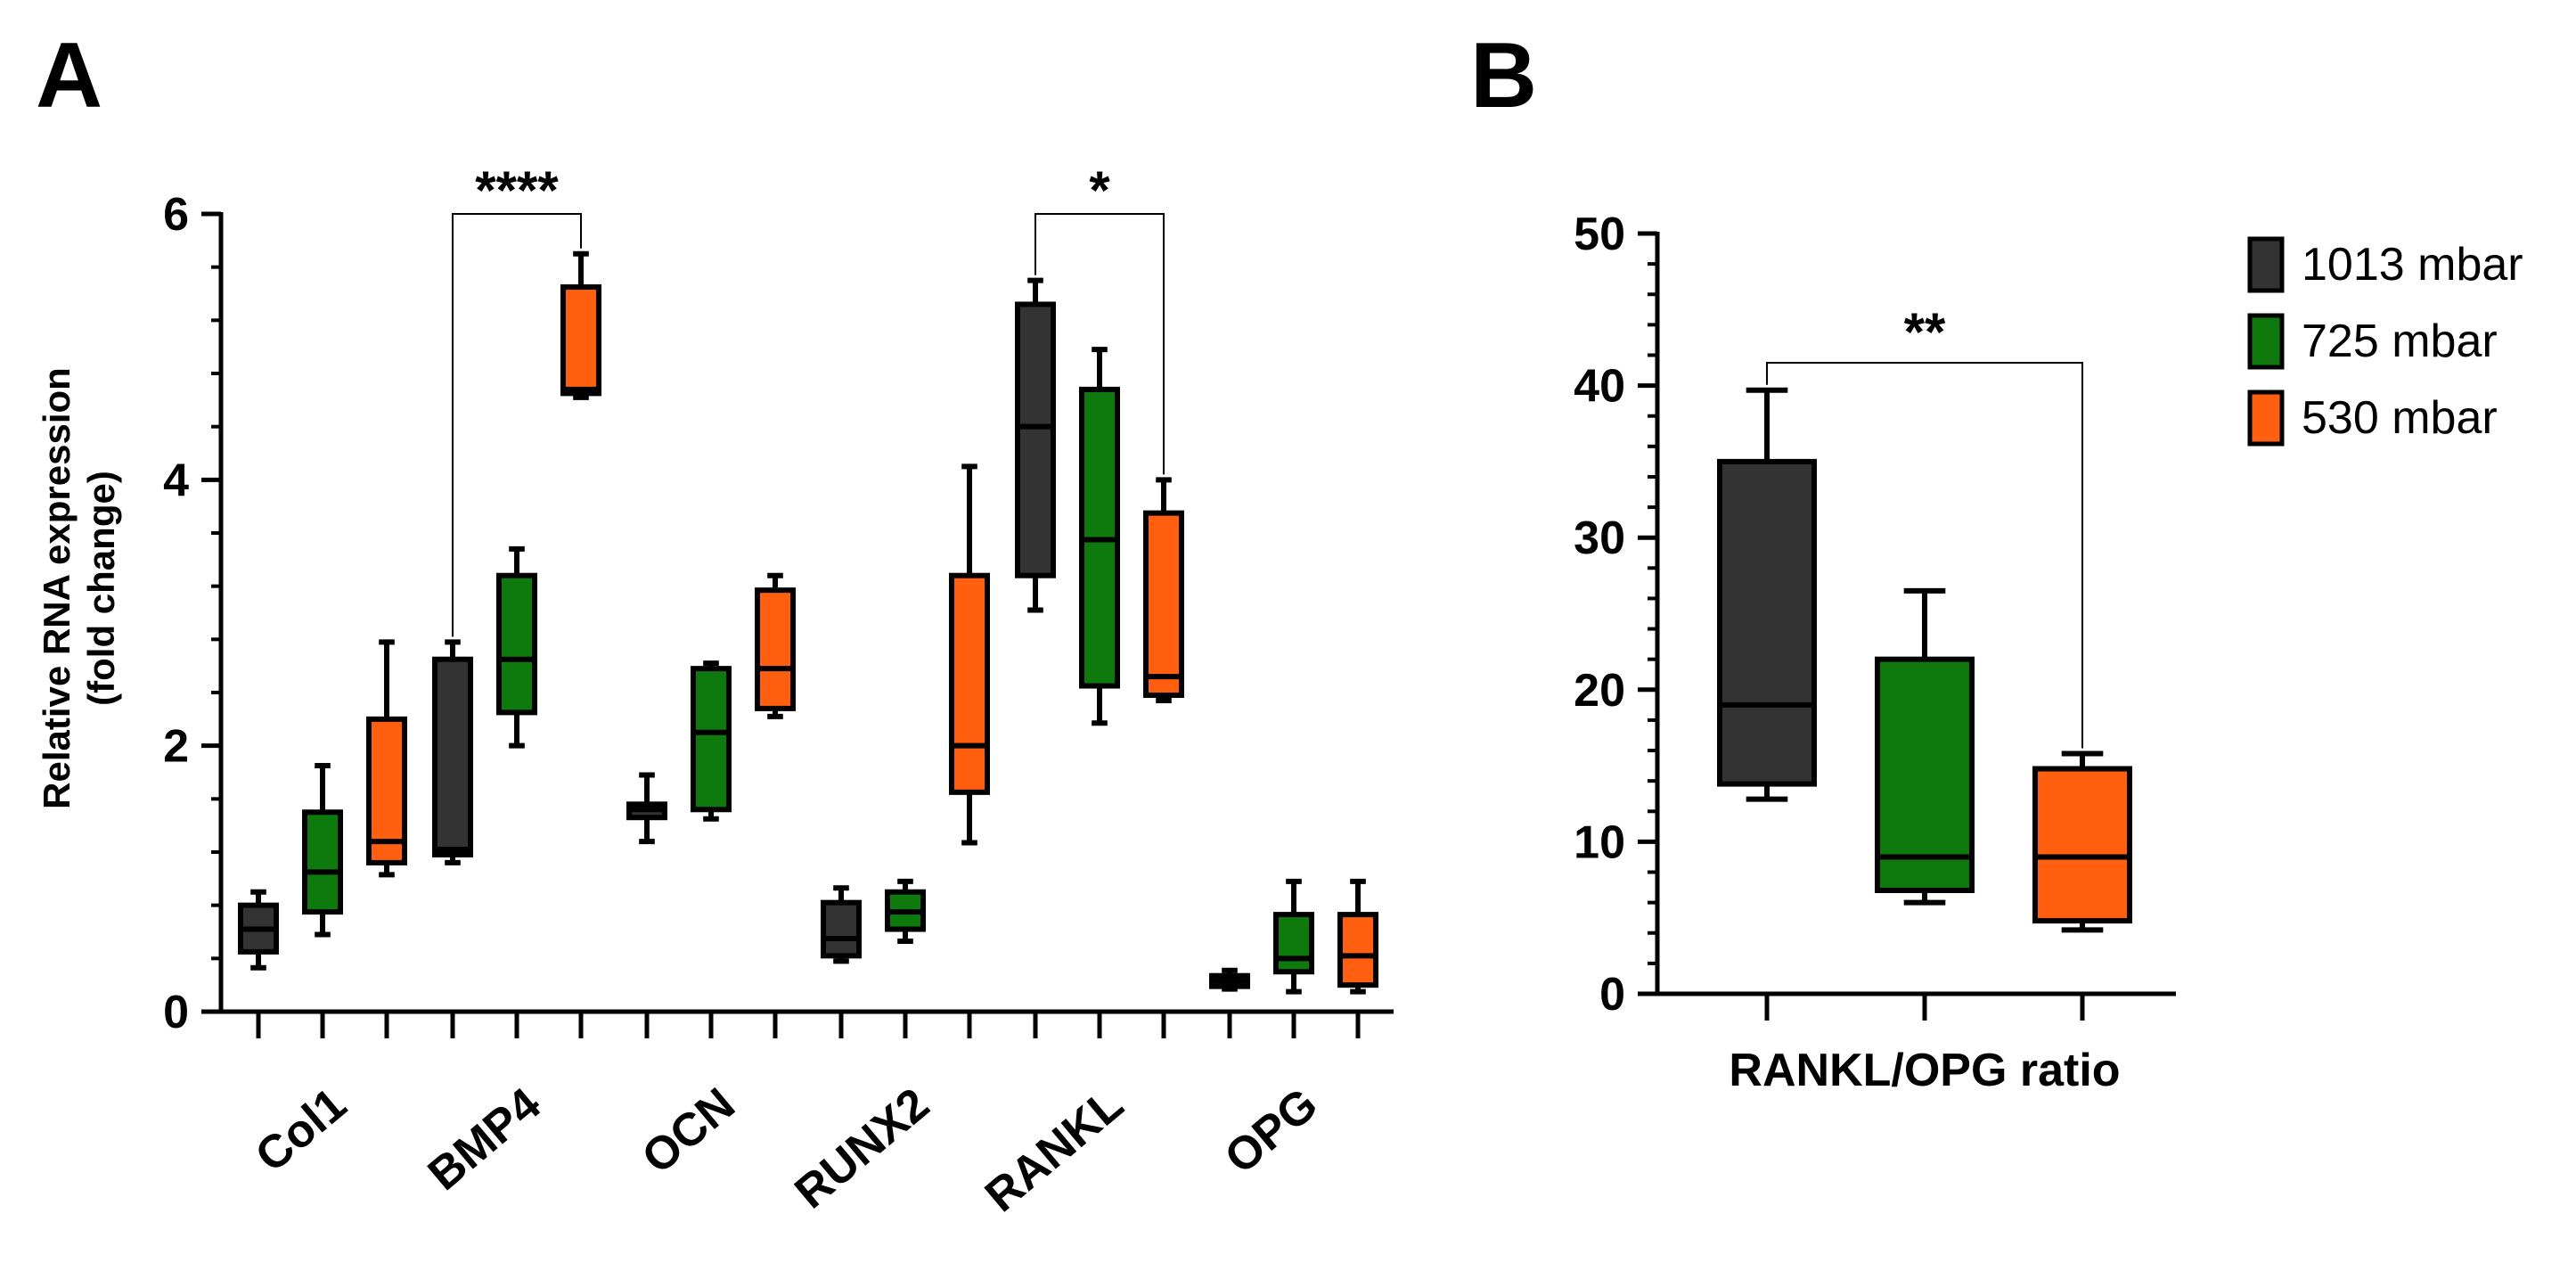  What do you see at coordinates (861, 1148) in the screenshot?
I see `category-label-runx2: RUNX2` at bounding box center [861, 1148].